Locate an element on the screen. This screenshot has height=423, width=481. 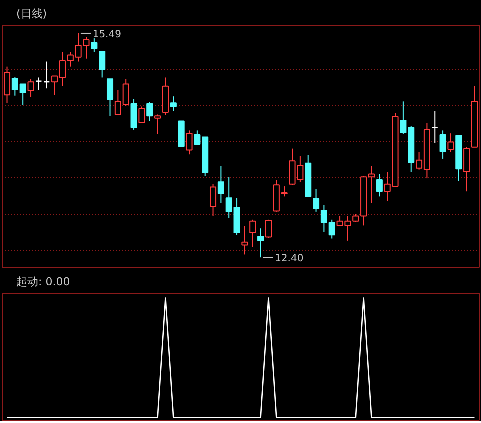
chart-title: 起动: 0.00 is located at coordinates (43, 282).